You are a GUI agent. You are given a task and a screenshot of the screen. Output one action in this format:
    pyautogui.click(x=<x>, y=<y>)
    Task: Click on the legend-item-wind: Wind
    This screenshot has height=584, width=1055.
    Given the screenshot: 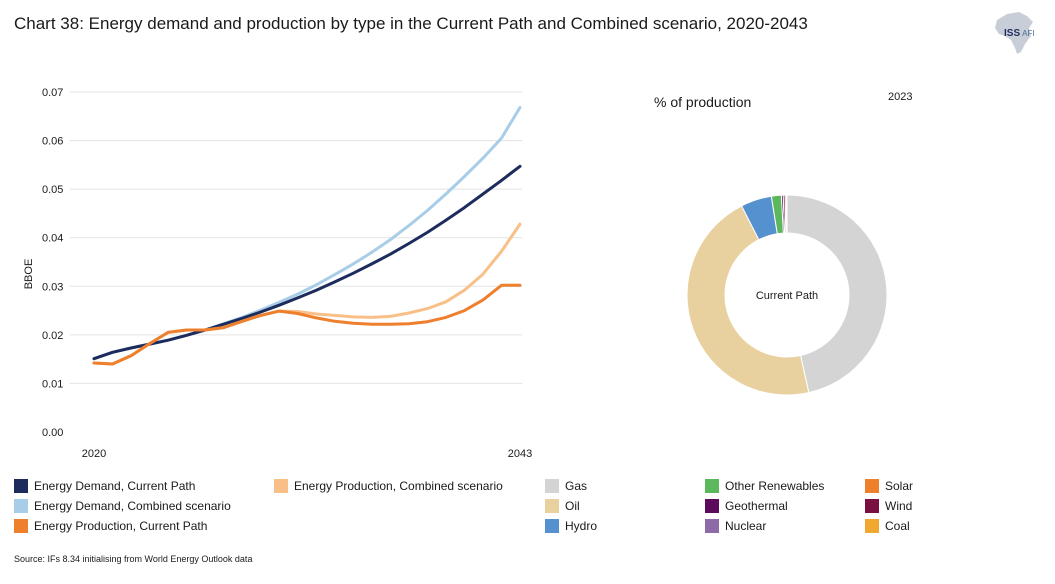 What is the action you would take?
    pyautogui.click(x=888, y=506)
    